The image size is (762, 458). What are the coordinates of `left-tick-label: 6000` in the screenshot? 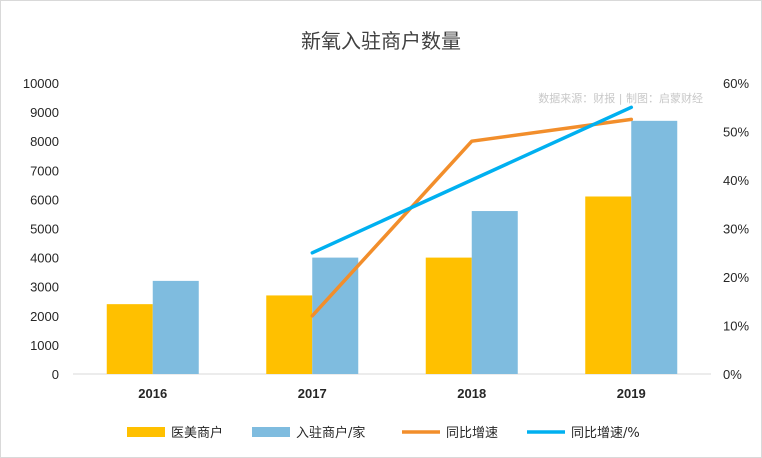 It's located at (44, 199).